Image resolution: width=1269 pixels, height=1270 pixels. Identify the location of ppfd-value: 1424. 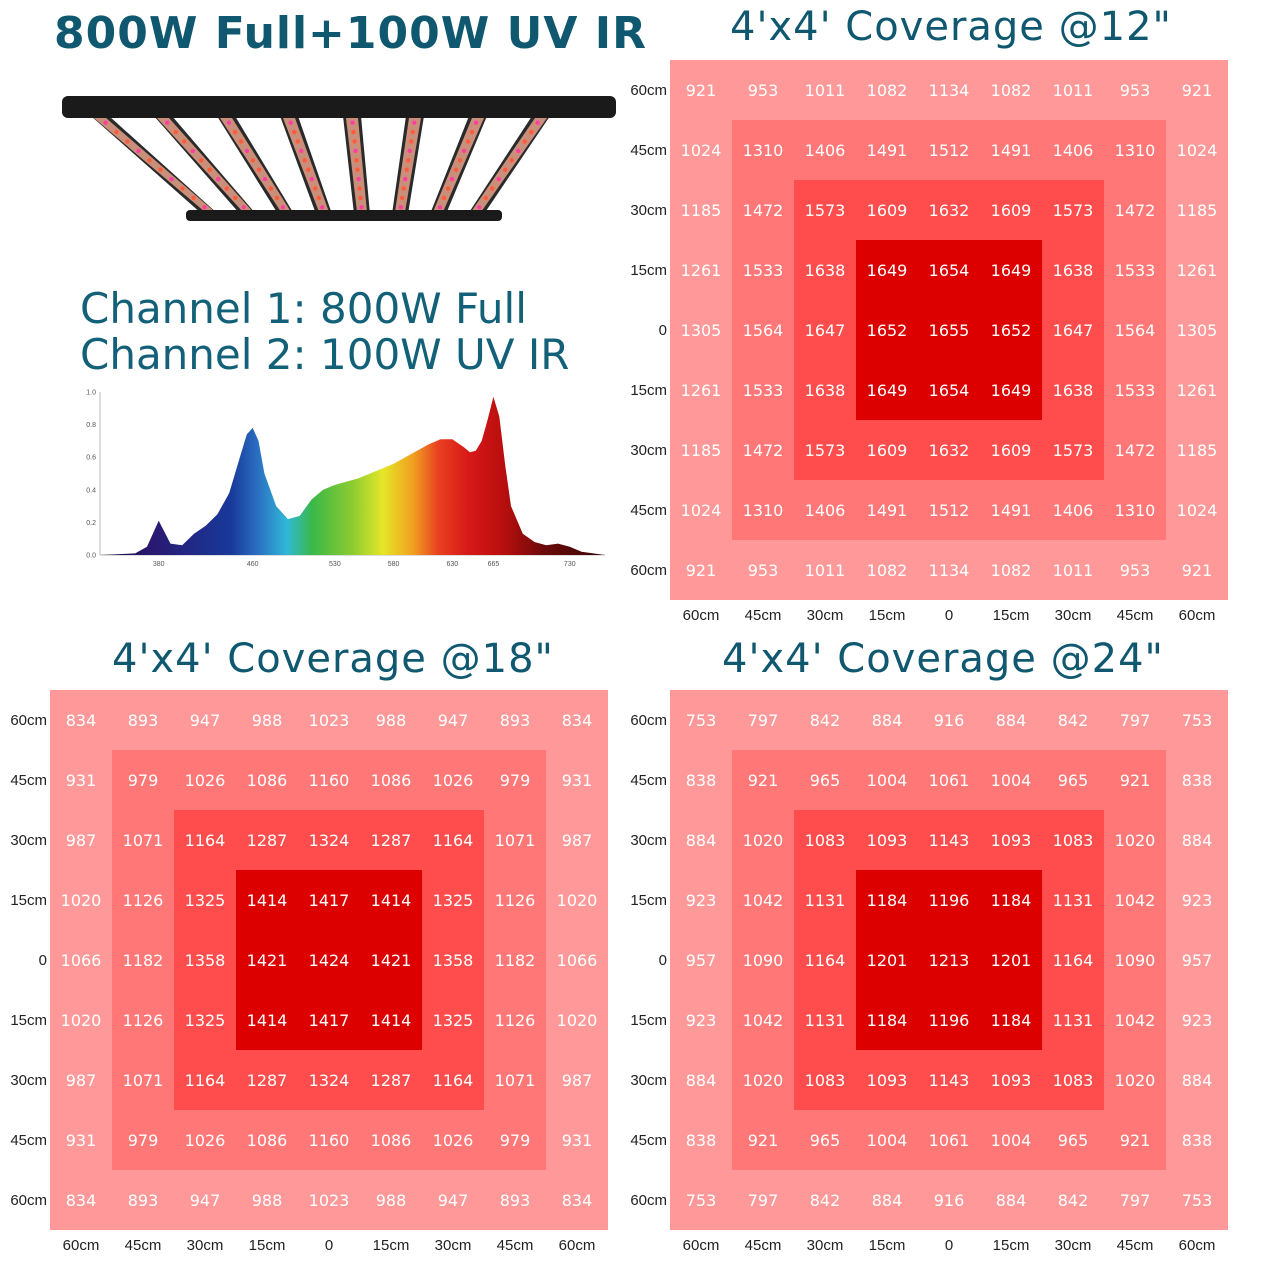
(329, 960).